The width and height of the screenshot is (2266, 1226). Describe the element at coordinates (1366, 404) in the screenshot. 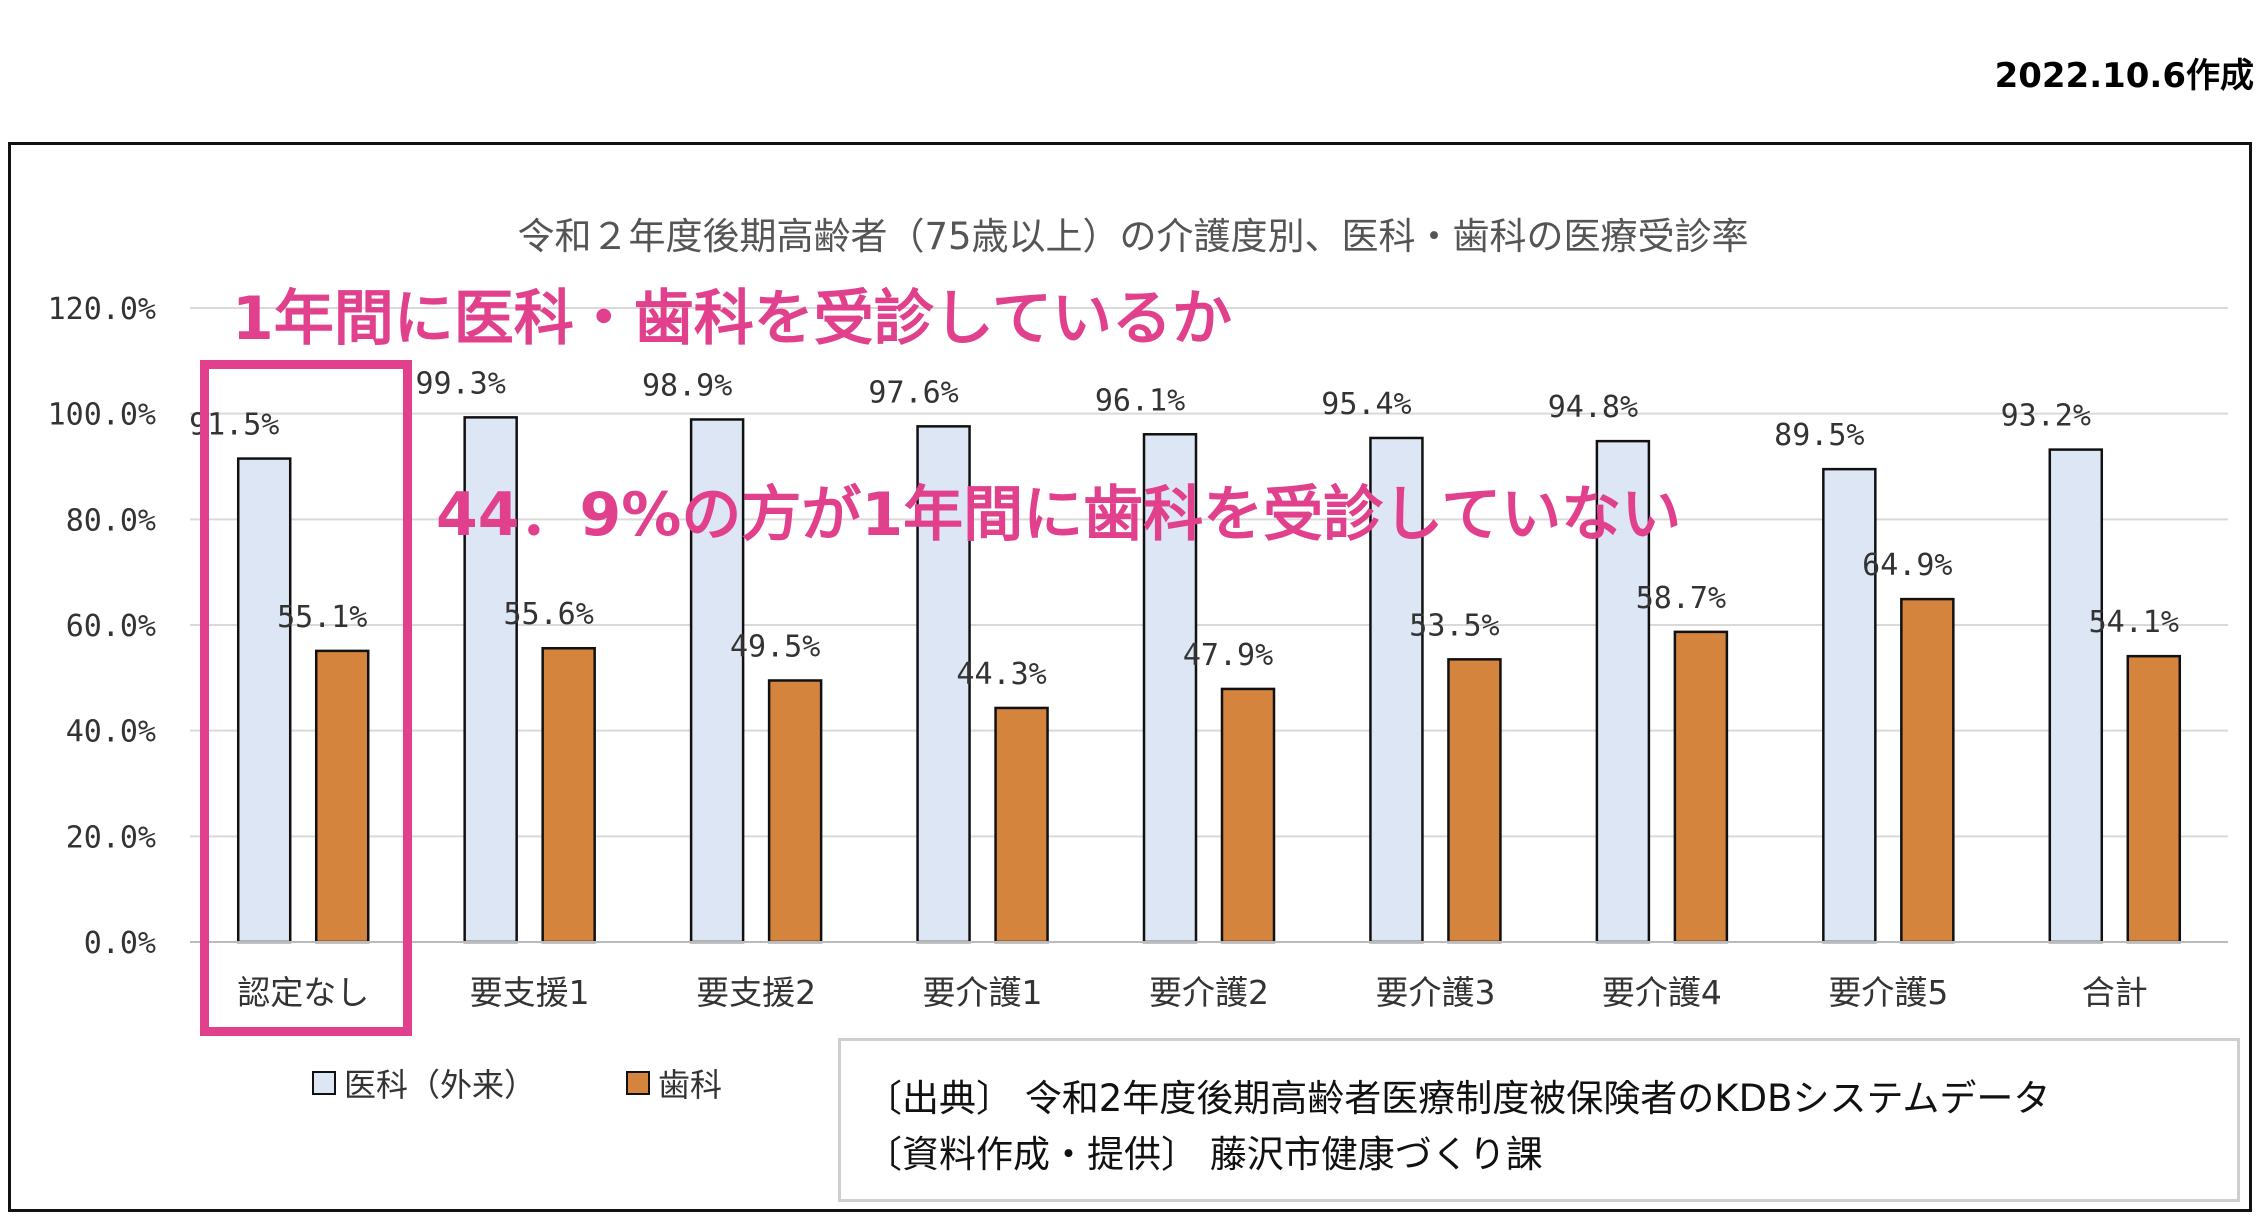

I see `data-label-medical: 95.4%` at that location.